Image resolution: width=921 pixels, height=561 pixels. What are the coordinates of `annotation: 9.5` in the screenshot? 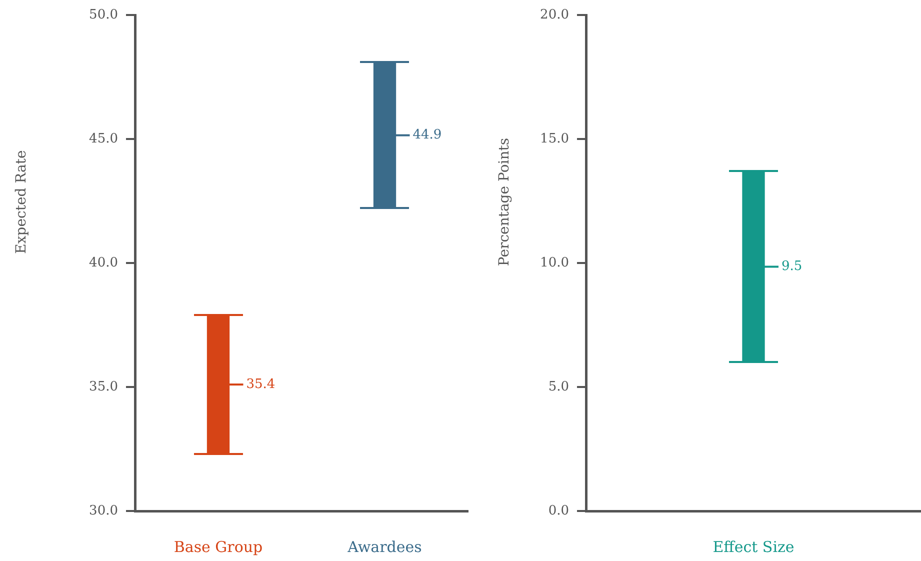 It's located at (792, 266).